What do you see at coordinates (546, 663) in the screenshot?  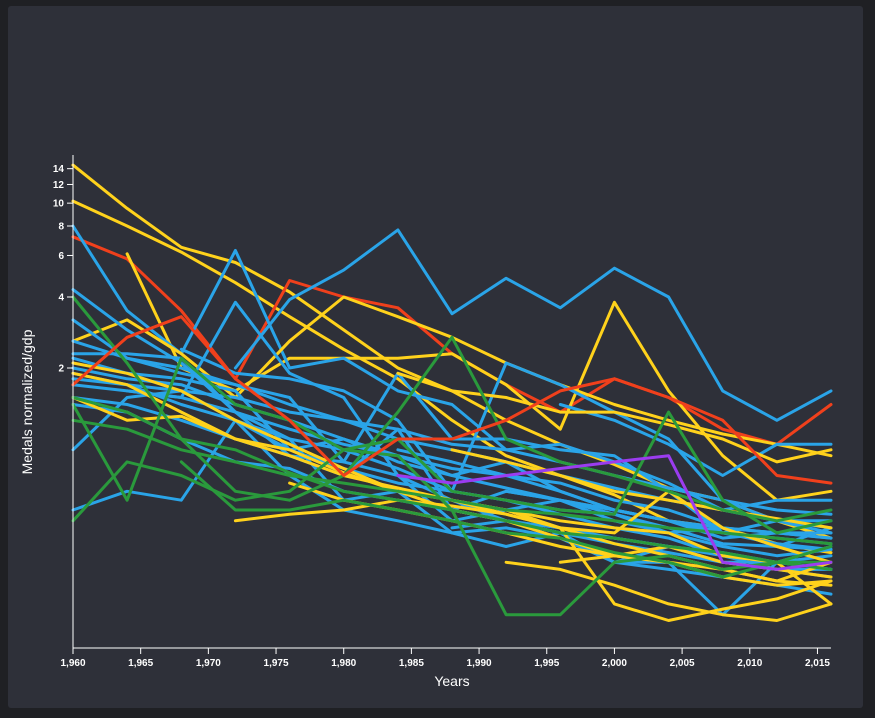 I see `x-tick-label: 1,995` at bounding box center [546, 663].